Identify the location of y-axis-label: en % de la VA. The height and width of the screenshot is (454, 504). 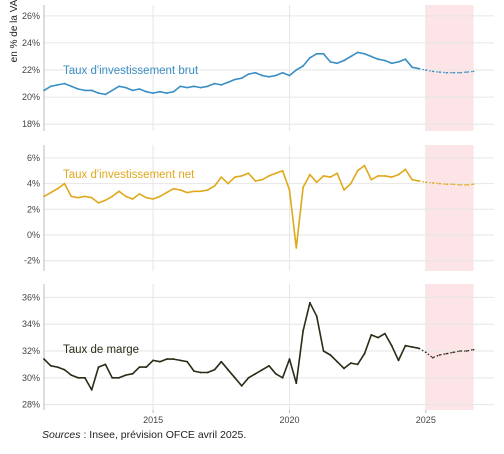
(14, 31).